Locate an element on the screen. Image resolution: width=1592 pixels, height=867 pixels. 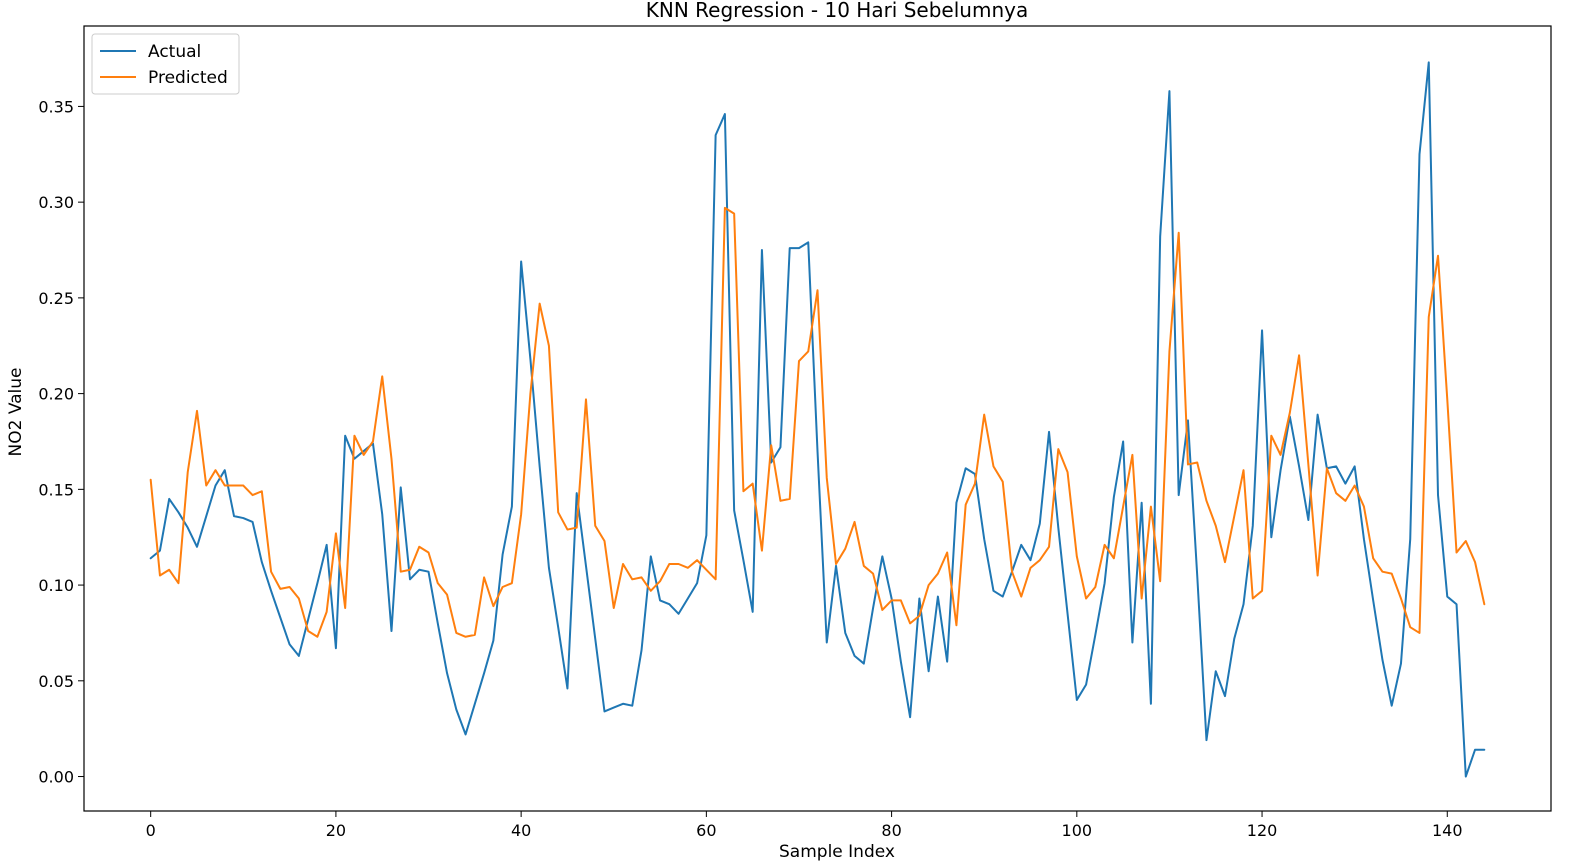
x-tick-label: 40 is located at coordinates (521, 830).